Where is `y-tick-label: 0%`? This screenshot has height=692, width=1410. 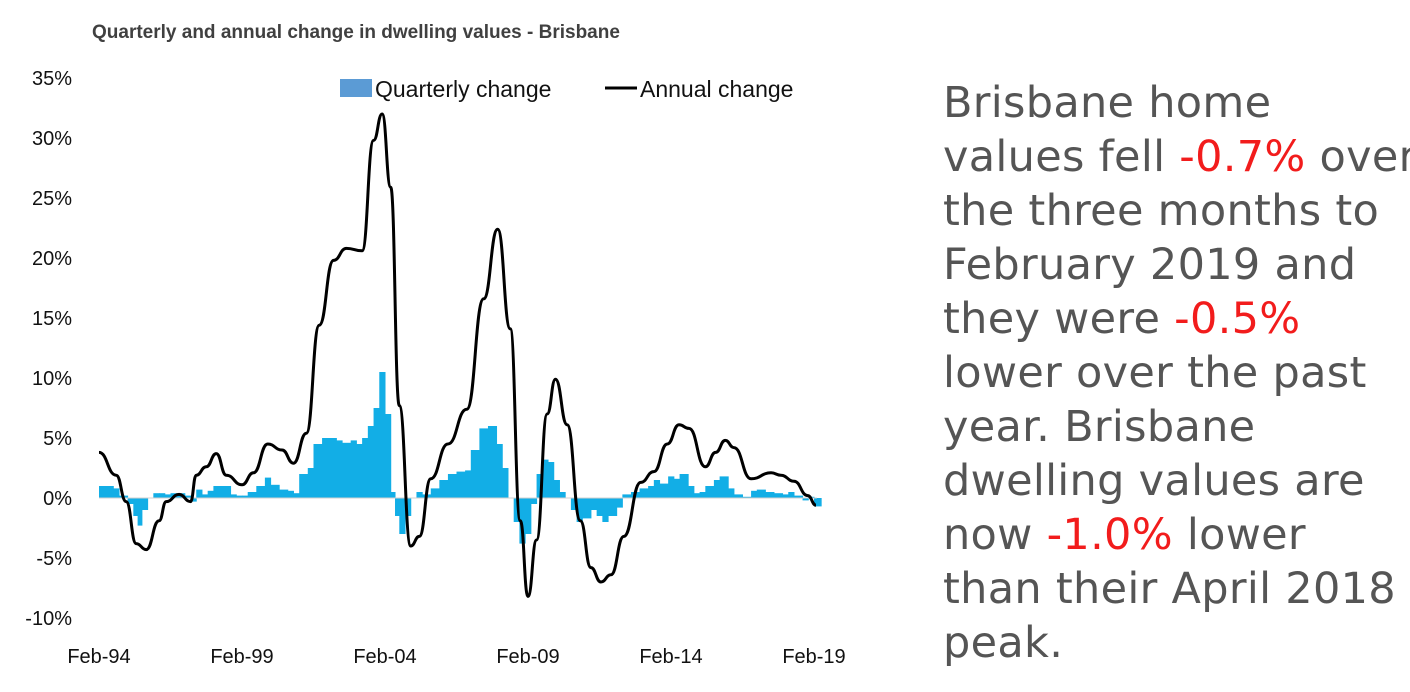
y-tick-label: 0% is located at coordinates (57, 499).